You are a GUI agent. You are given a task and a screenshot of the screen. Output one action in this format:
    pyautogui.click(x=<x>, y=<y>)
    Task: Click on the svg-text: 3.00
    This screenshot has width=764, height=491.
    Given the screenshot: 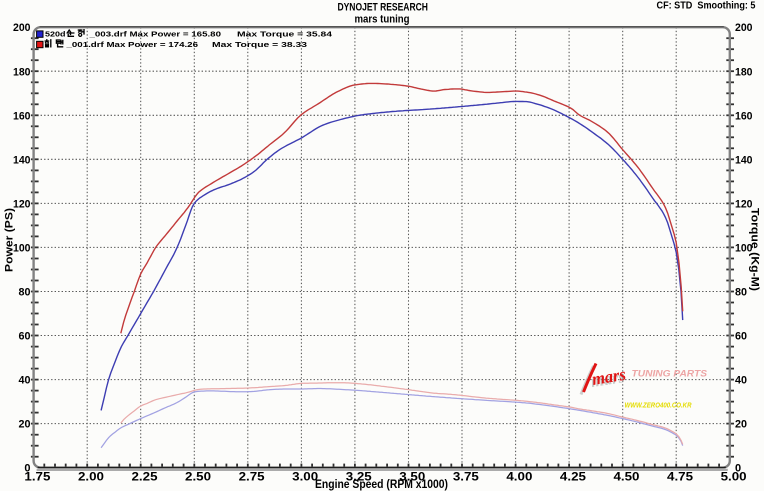 What is the action you would take?
    pyautogui.click(x=305, y=476)
    